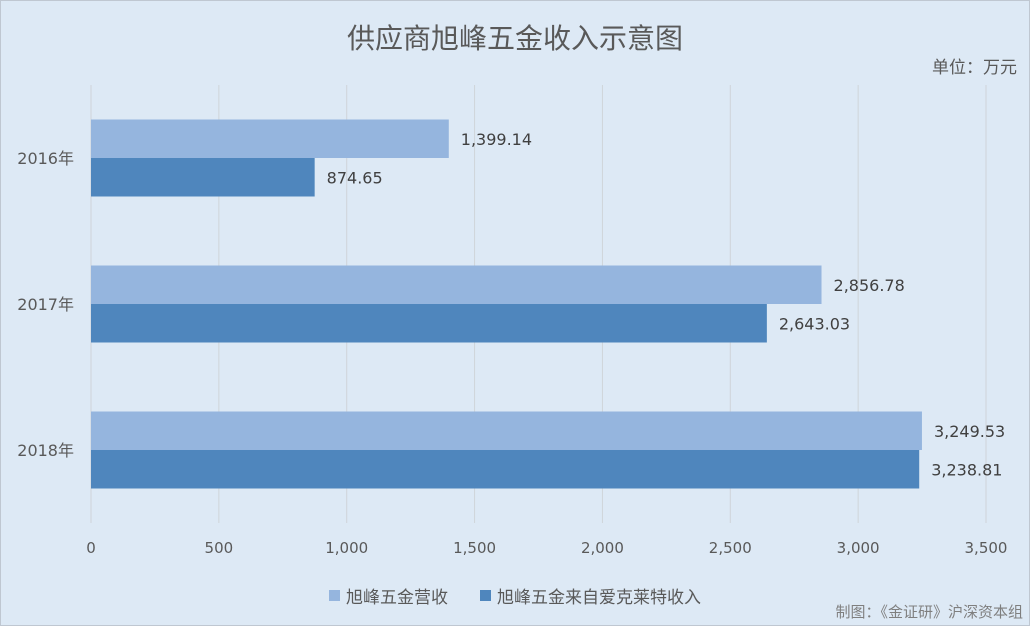 This screenshot has height=626, width=1030. Describe the element at coordinates (397, 598) in the screenshot. I see `legend-label-revenue: 旭峰五金营收` at that location.